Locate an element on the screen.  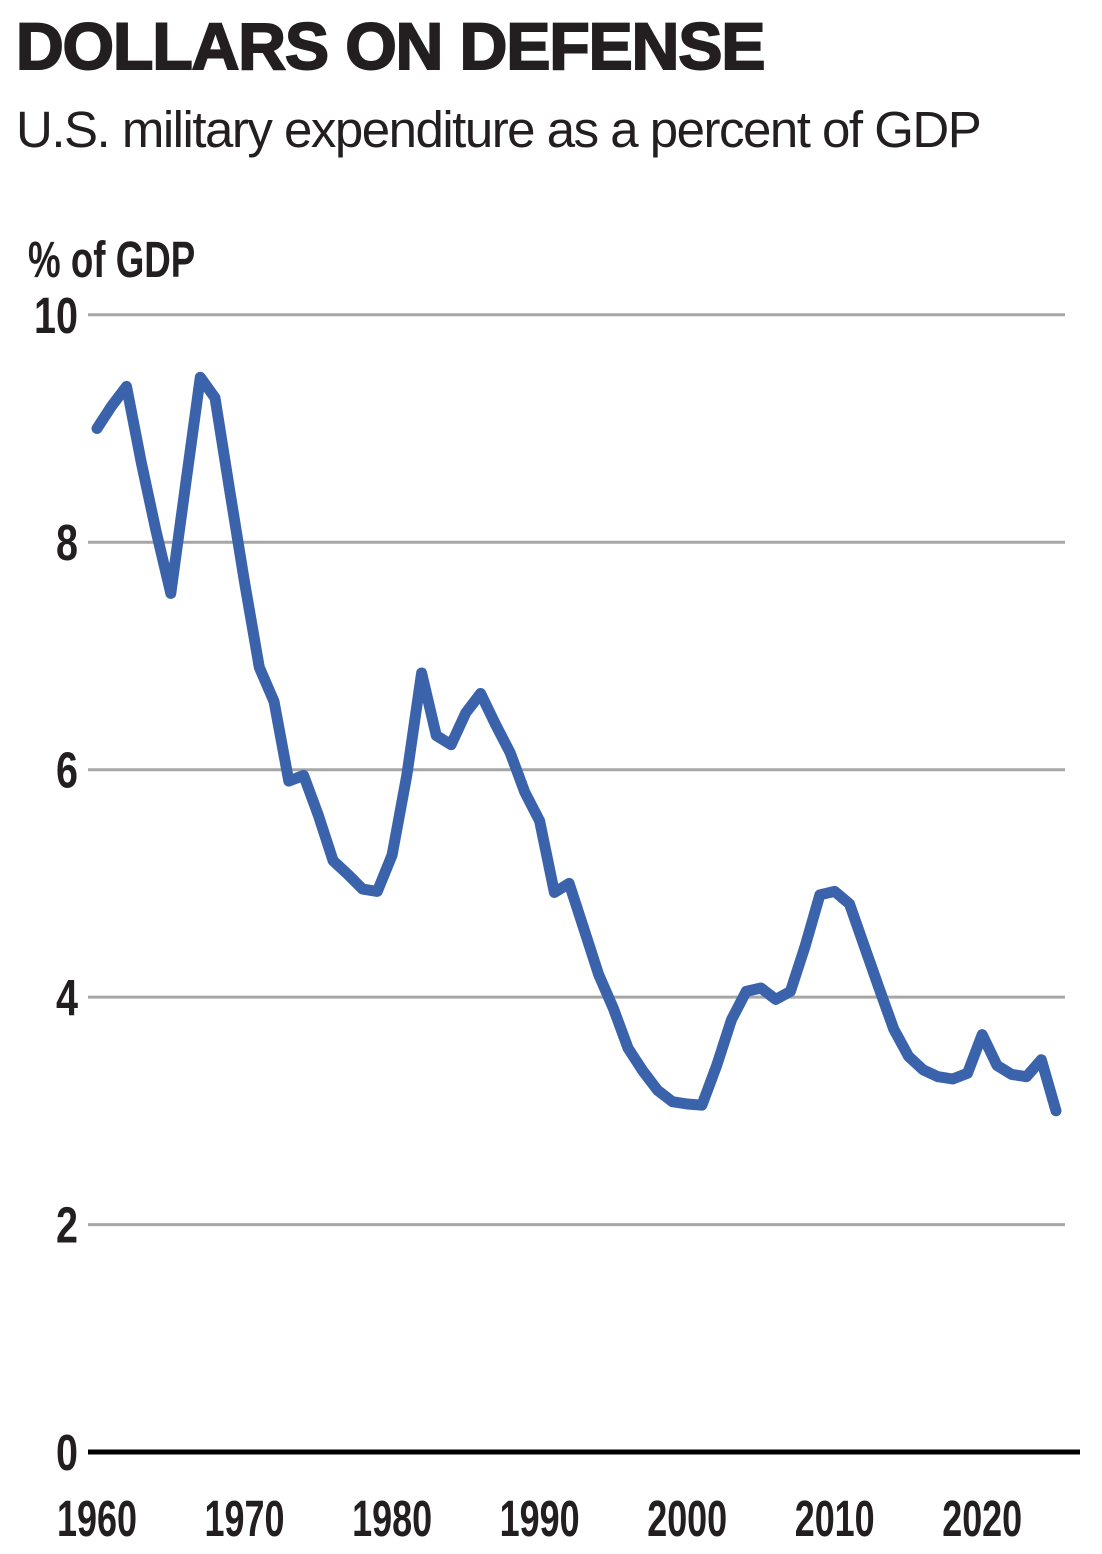
chart-title: DOLLARS ON DEFENSE is located at coordinates (390, 46).